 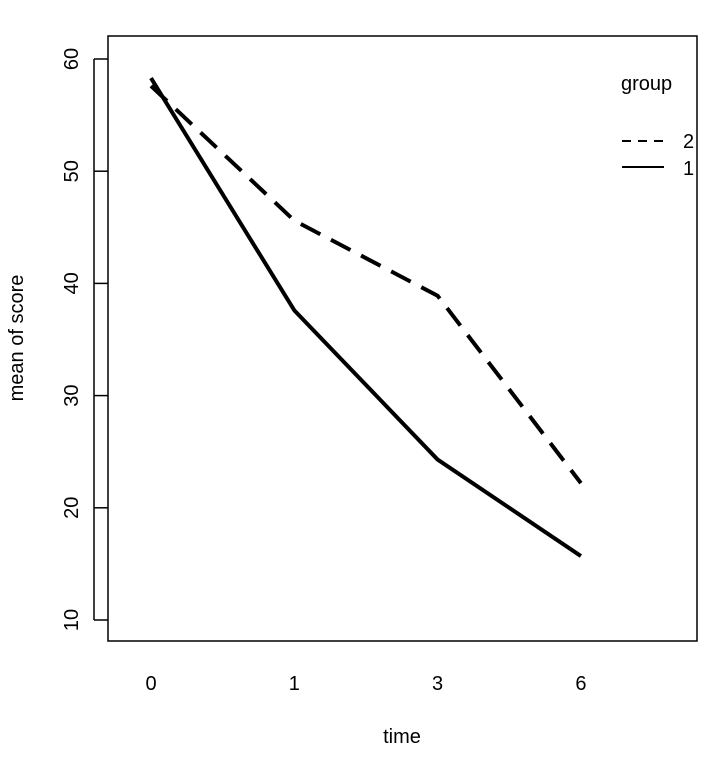 What do you see at coordinates (402, 737) in the screenshot?
I see `x-axis-title: time` at bounding box center [402, 737].